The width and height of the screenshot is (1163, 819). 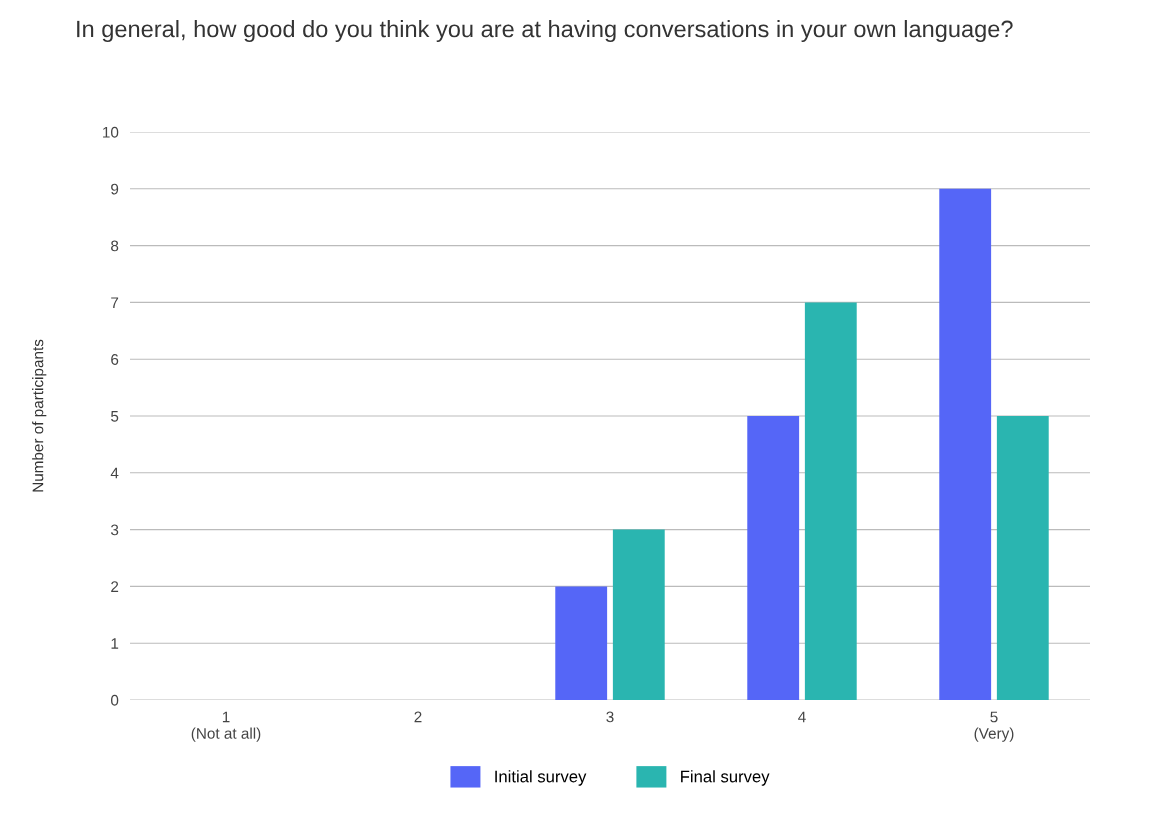 What do you see at coordinates (115, 416) in the screenshot?
I see `y-tick-label: 5` at bounding box center [115, 416].